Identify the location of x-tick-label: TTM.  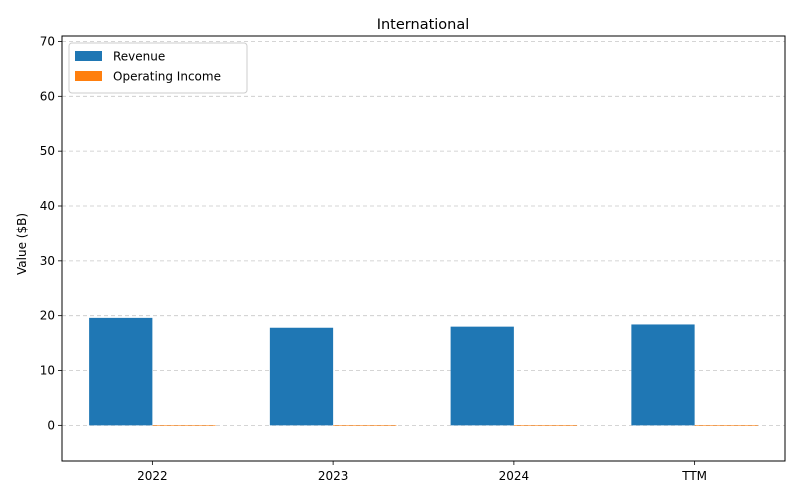
(694, 476).